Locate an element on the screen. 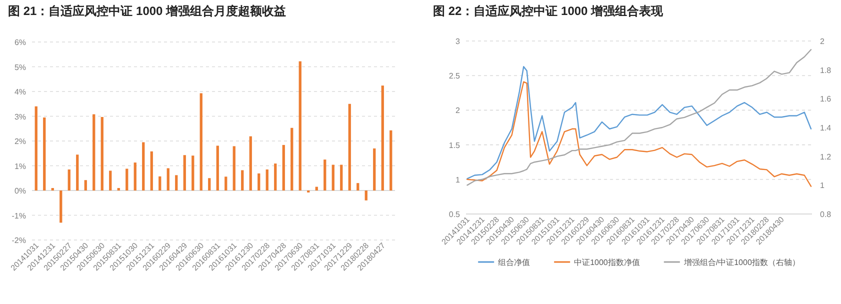 This screenshot has height=304, width=841. y2-tick-label: 0.8 is located at coordinates (826, 214).